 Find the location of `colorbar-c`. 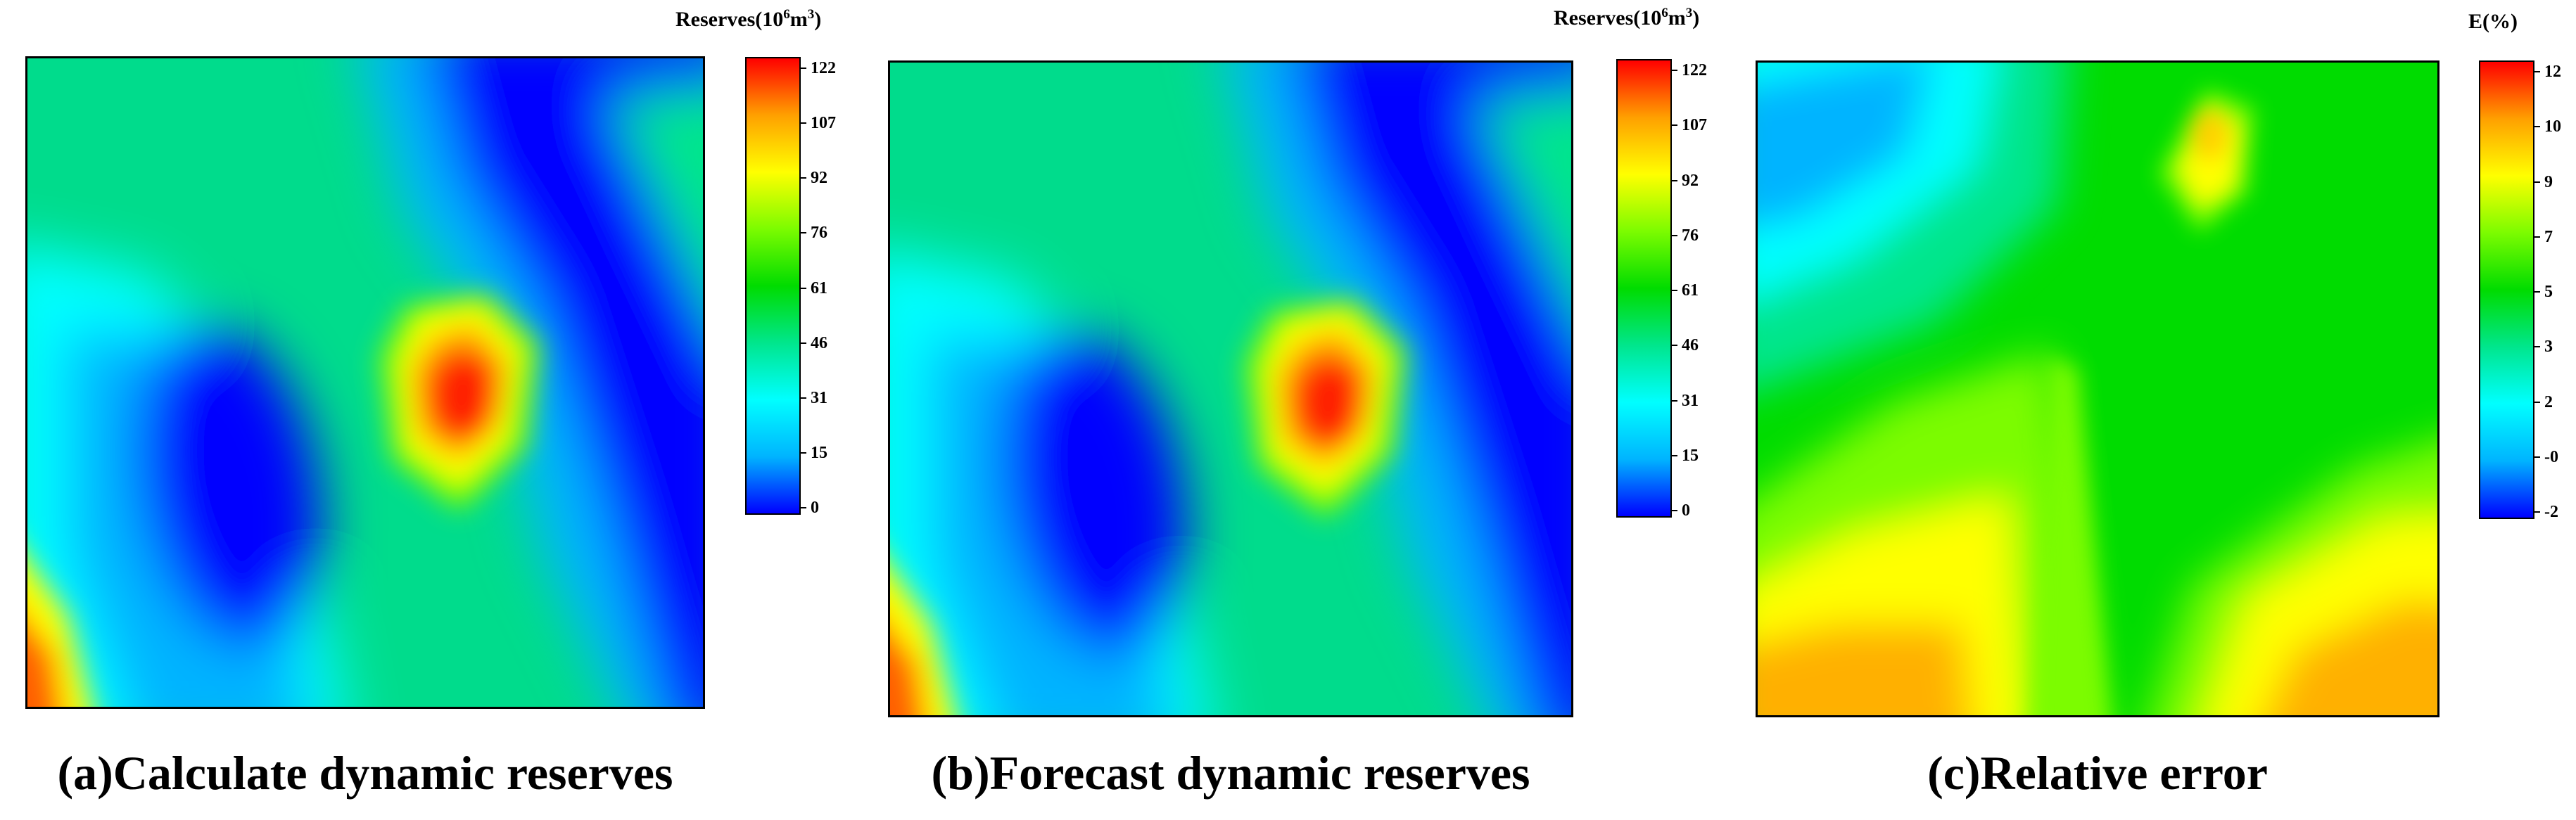

colorbar-c is located at coordinates (2506, 289).